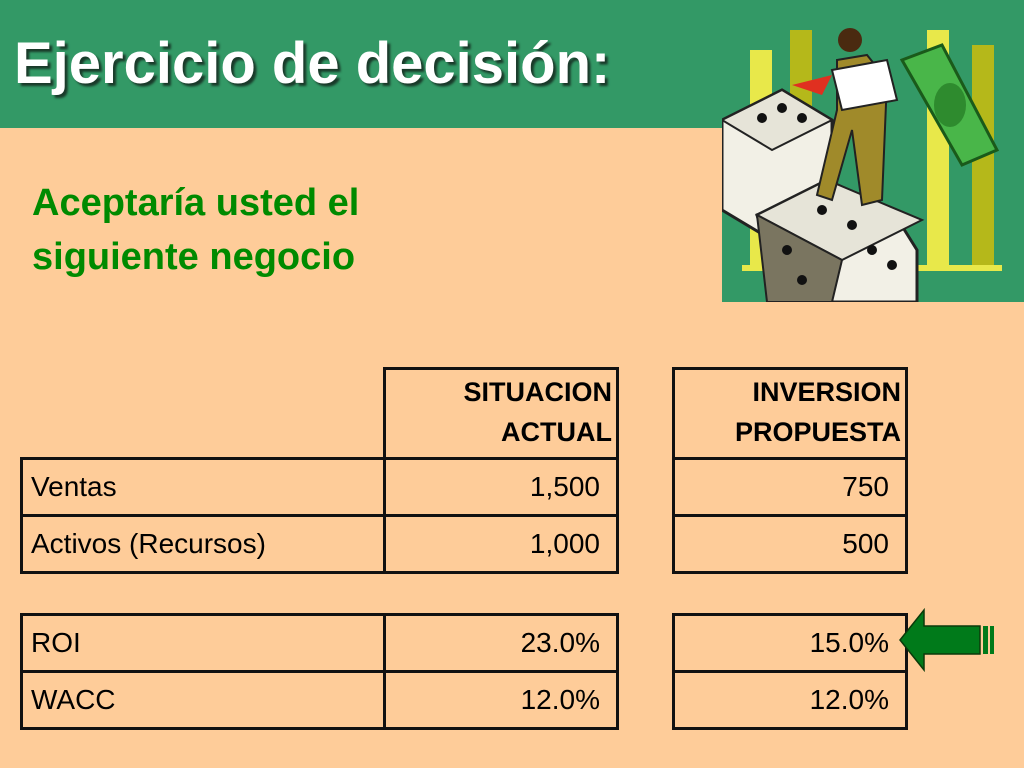 The width and height of the screenshot is (1024, 768). Describe the element at coordinates (203, 700) in the screenshot. I see `row-label: WACC` at that location.